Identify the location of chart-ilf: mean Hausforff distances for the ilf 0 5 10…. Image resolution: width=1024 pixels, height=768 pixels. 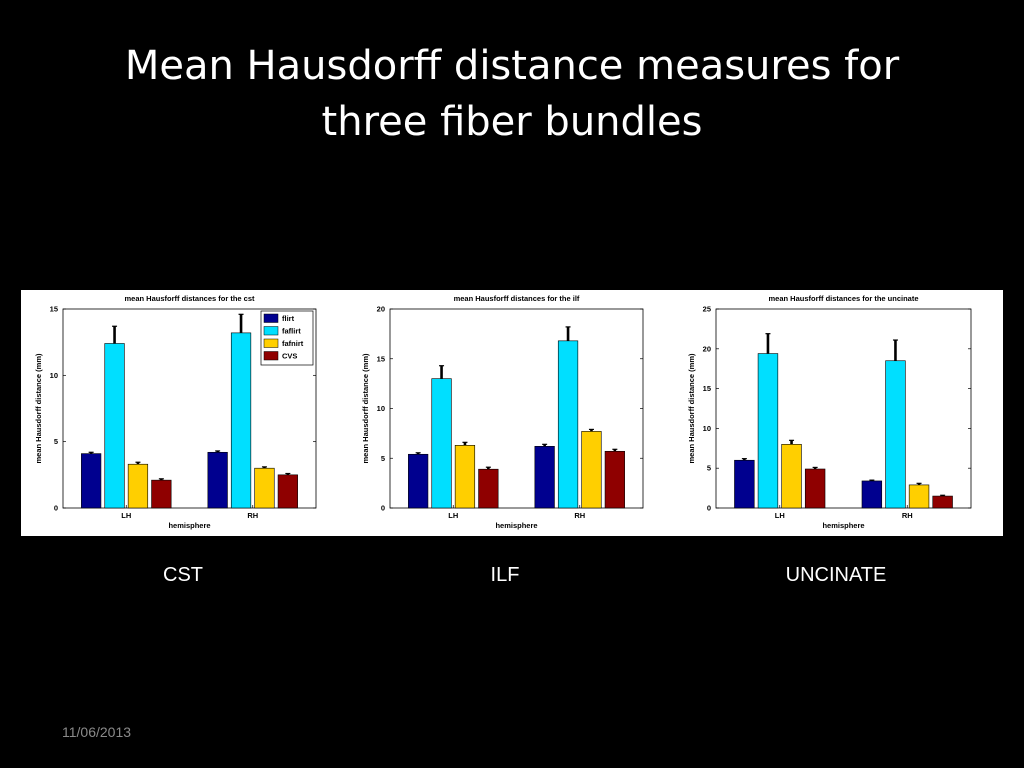
(502, 412).